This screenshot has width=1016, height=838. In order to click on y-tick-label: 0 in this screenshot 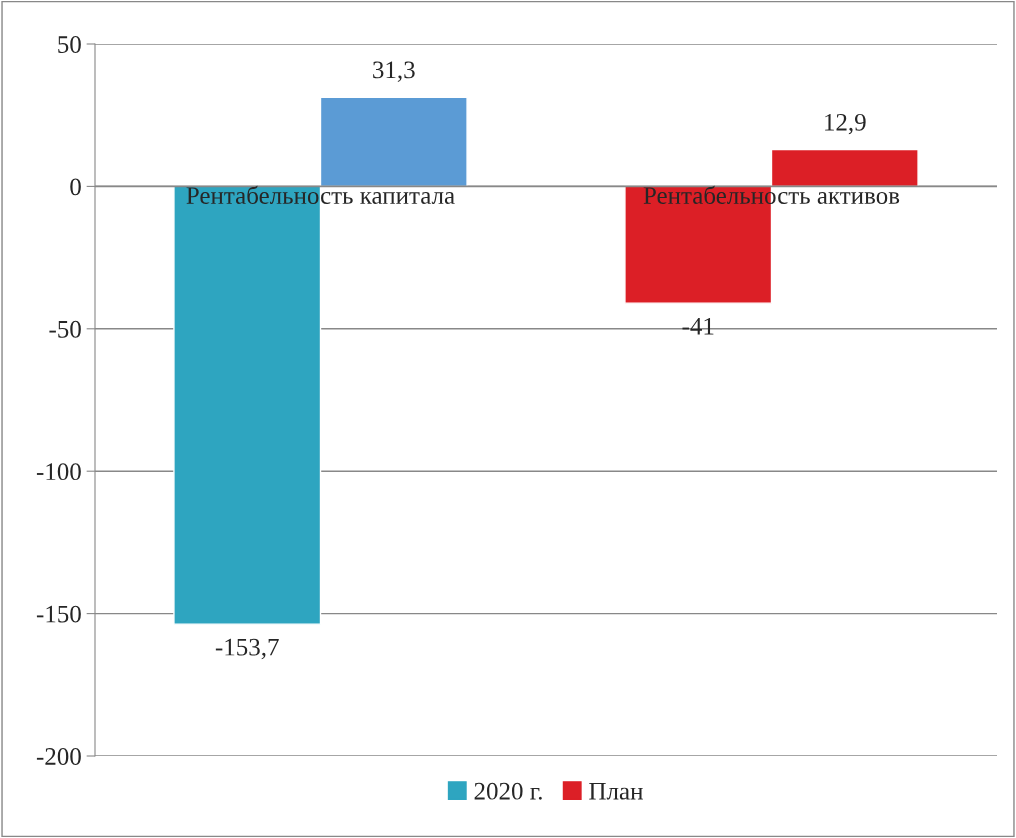, I will do `click(75, 187)`.